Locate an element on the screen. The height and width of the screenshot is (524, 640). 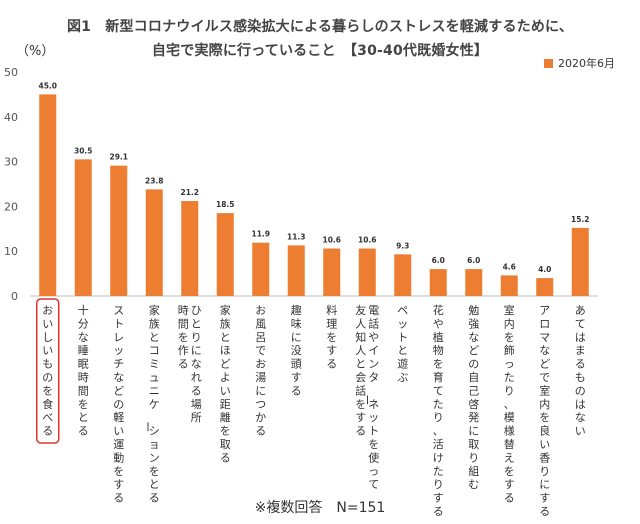
x-tick-label: 家族とほどよい距離を取る is located at coordinates (225, 383).